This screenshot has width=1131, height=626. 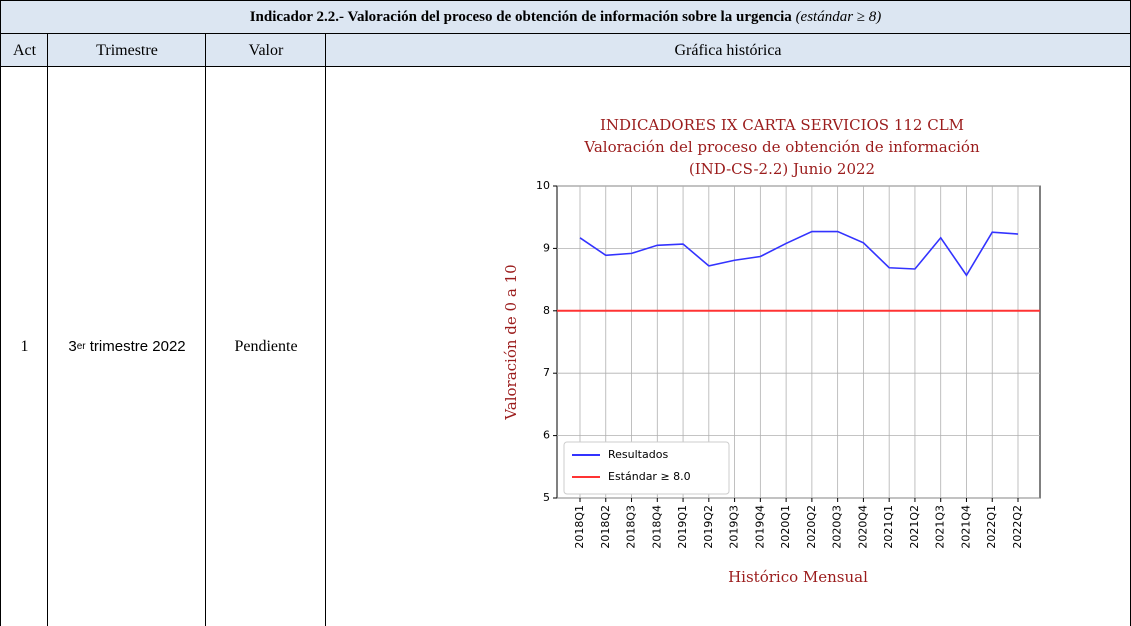 I want to click on x-tick-label: 2022Q2, so click(x=1017, y=527).